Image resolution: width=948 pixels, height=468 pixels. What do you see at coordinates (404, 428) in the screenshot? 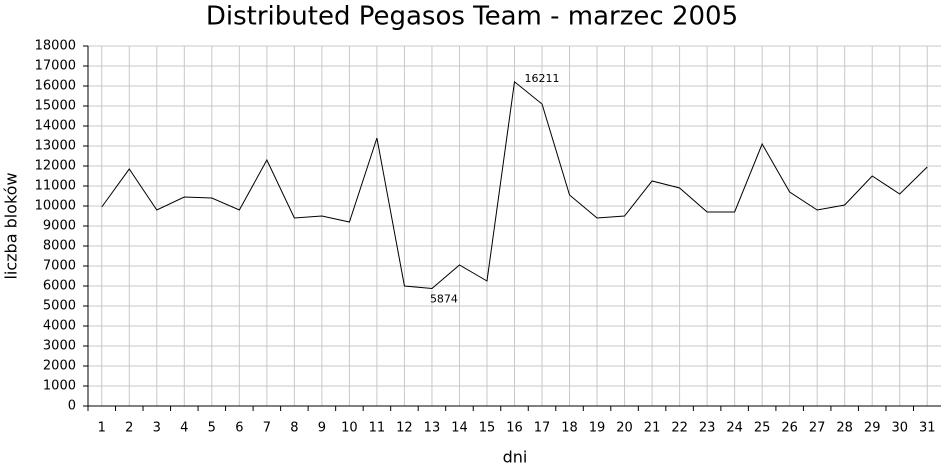
I see `x-tick-label: 12` at bounding box center [404, 428].